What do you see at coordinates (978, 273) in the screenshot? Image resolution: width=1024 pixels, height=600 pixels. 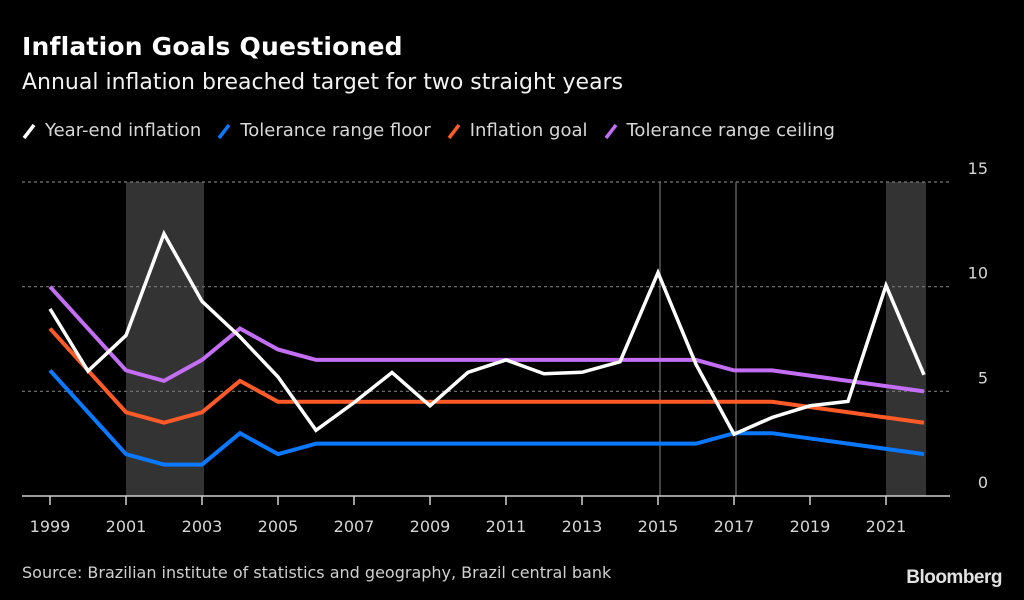 I see `y-tick-label: 10` at bounding box center [978, 273].